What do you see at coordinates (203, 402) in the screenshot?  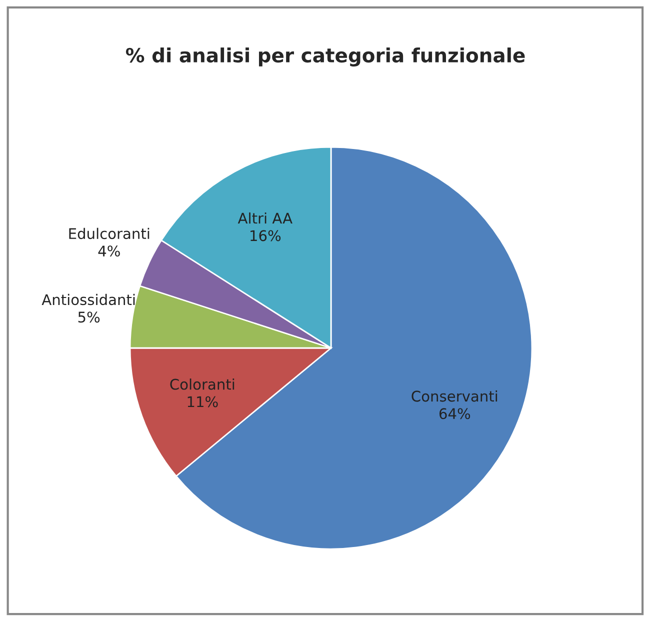 I see `data-label: 11%` at bounding box center [203, 402].